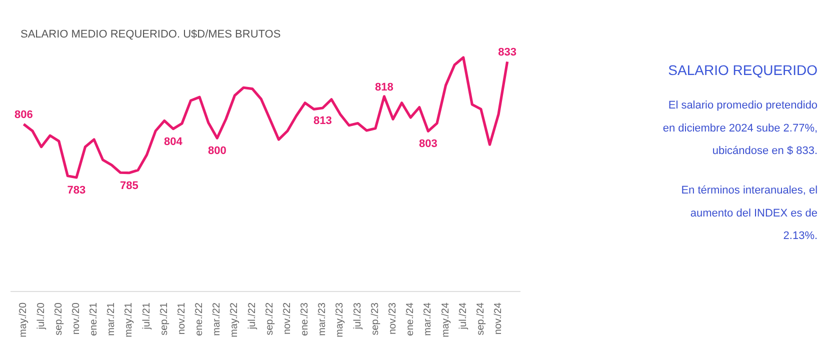 The image size is (825, 340). I want to click on x-tick-label: may./23, so click(340, 320).